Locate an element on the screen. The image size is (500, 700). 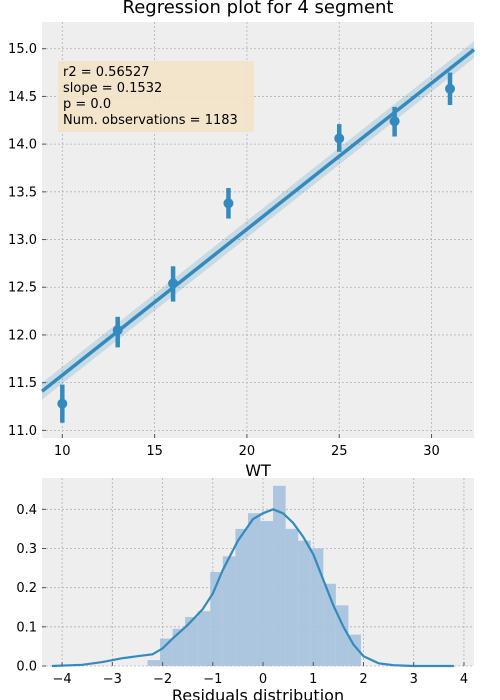
y-tick-label: 13.5 is located at coordinates (22, 192).